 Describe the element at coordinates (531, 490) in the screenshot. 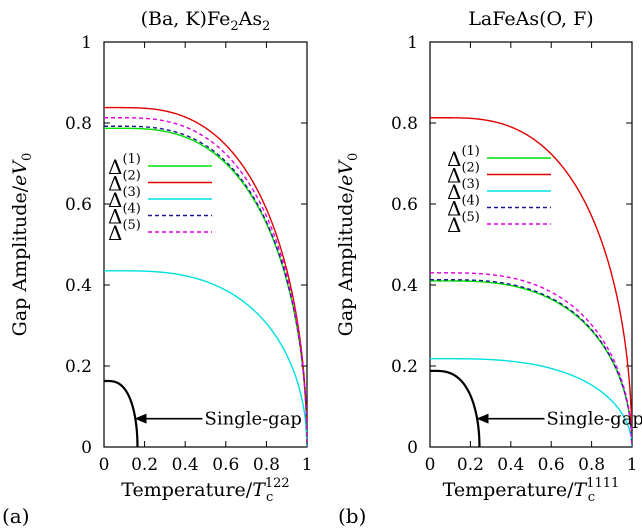

I see `x-axis-label: Temperature/T1111 c` at that location.